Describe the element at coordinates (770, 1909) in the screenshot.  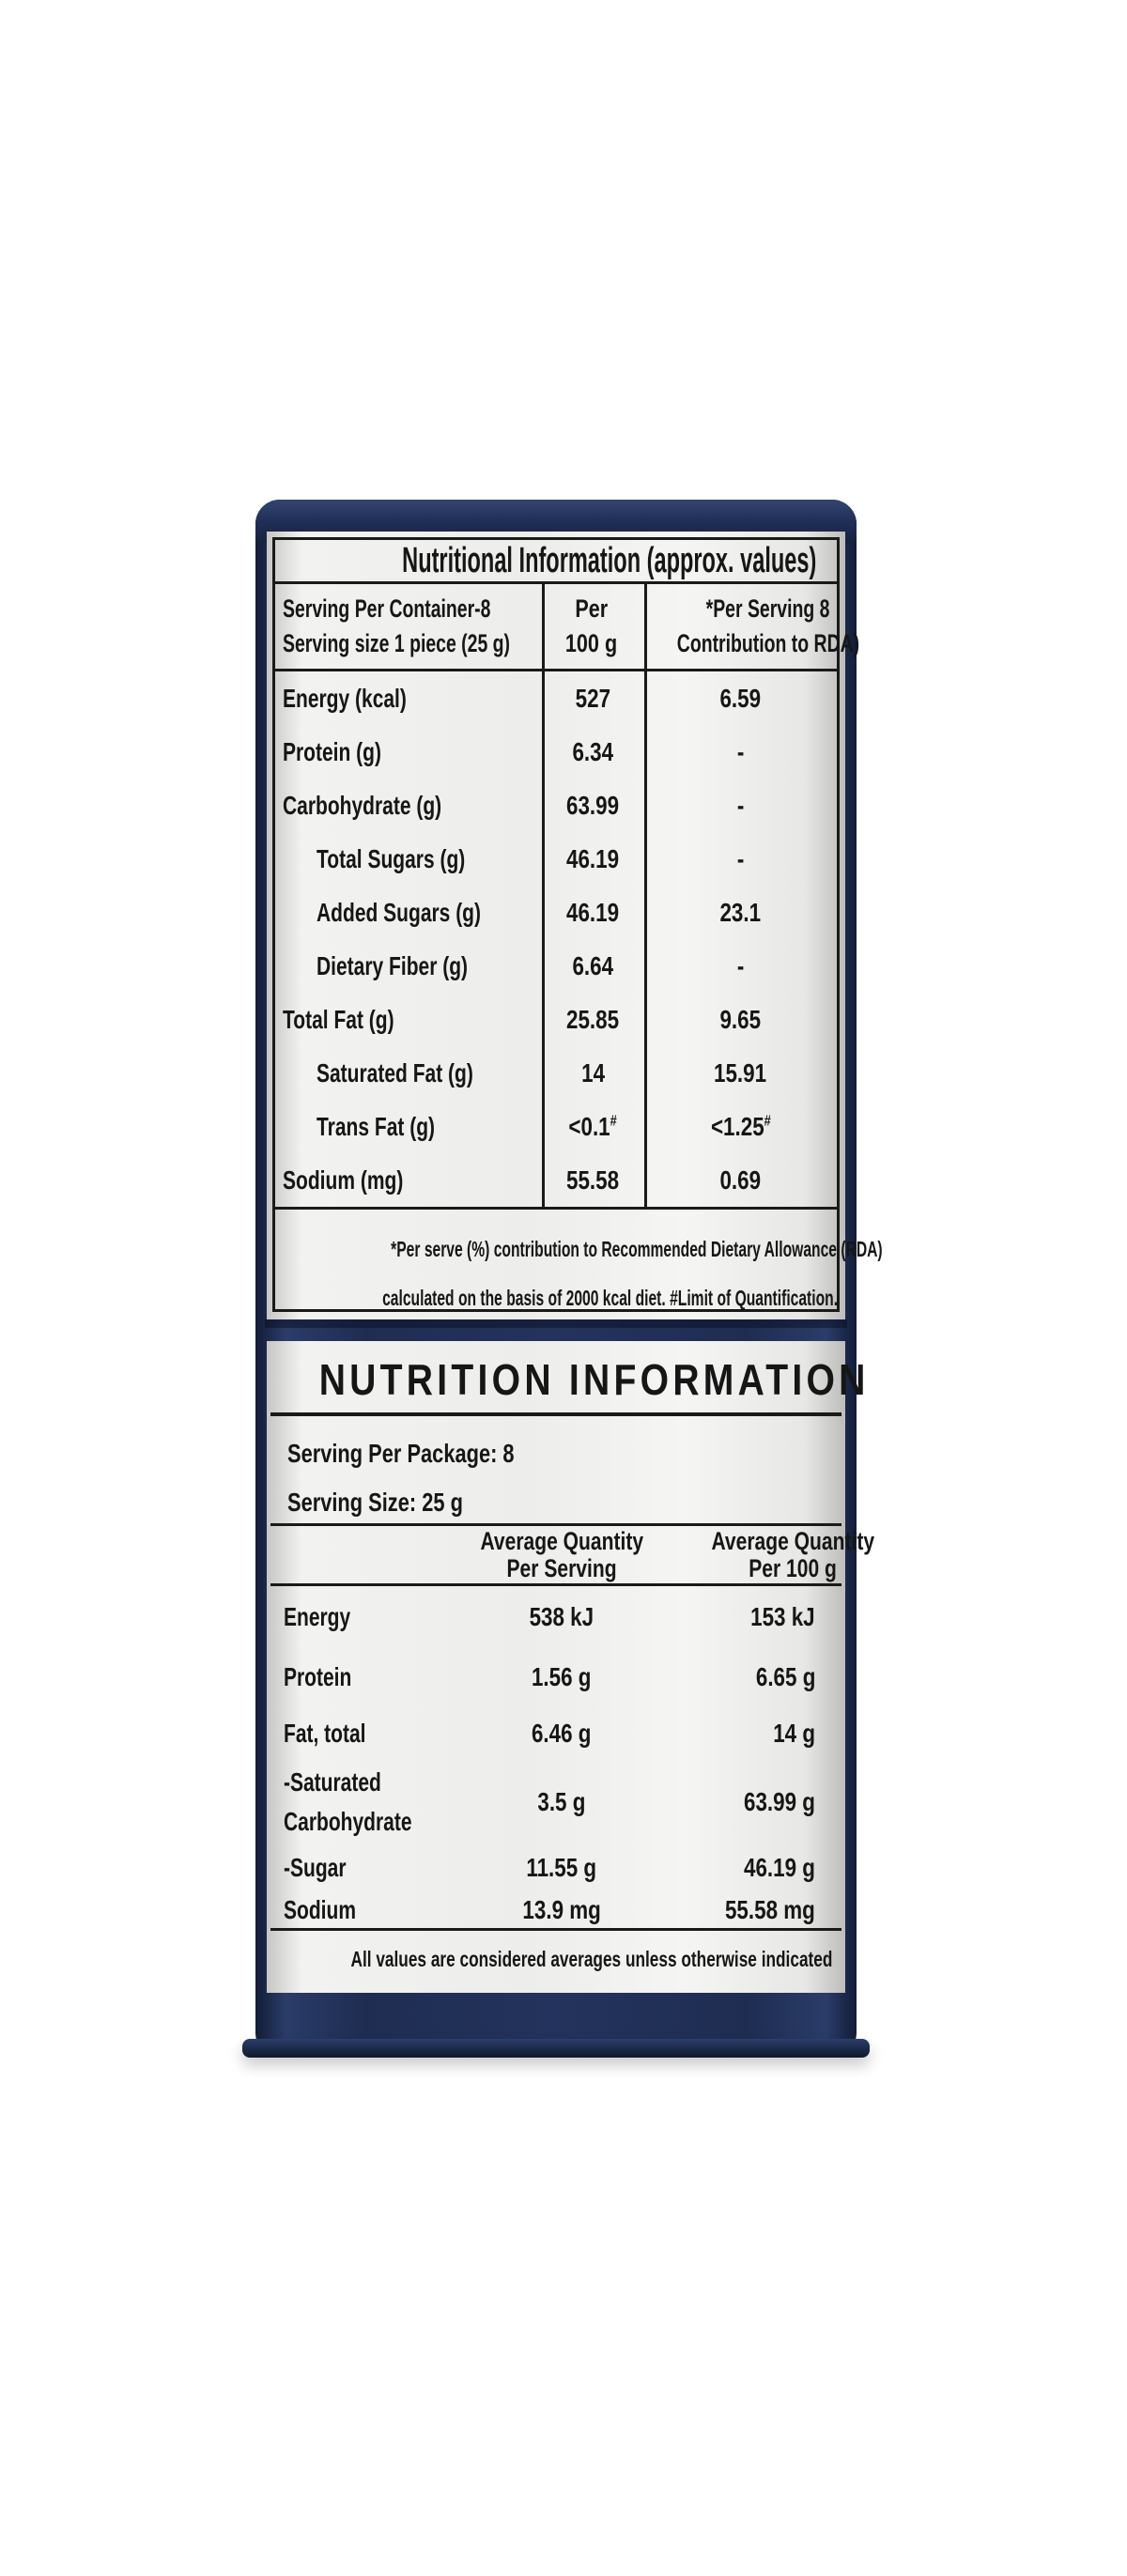
I see `value-per-100g: 55.58 mg` at that location.